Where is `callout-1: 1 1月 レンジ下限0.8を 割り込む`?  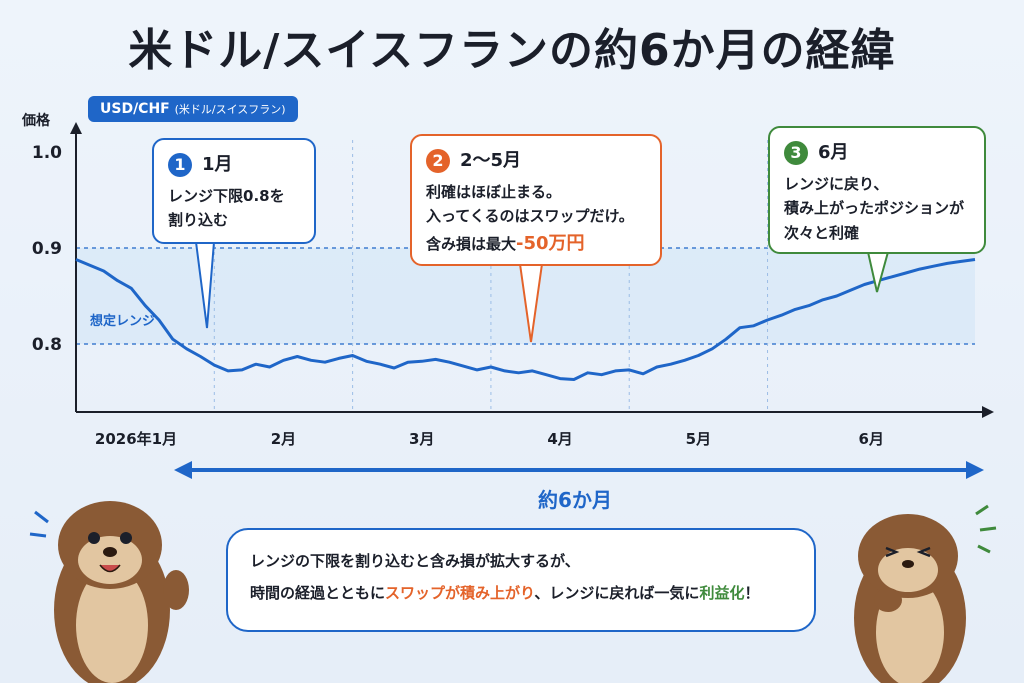 callout-1: 1 1月 レンジ下限0.8を 割り込む is located at coordinates (234, 191).